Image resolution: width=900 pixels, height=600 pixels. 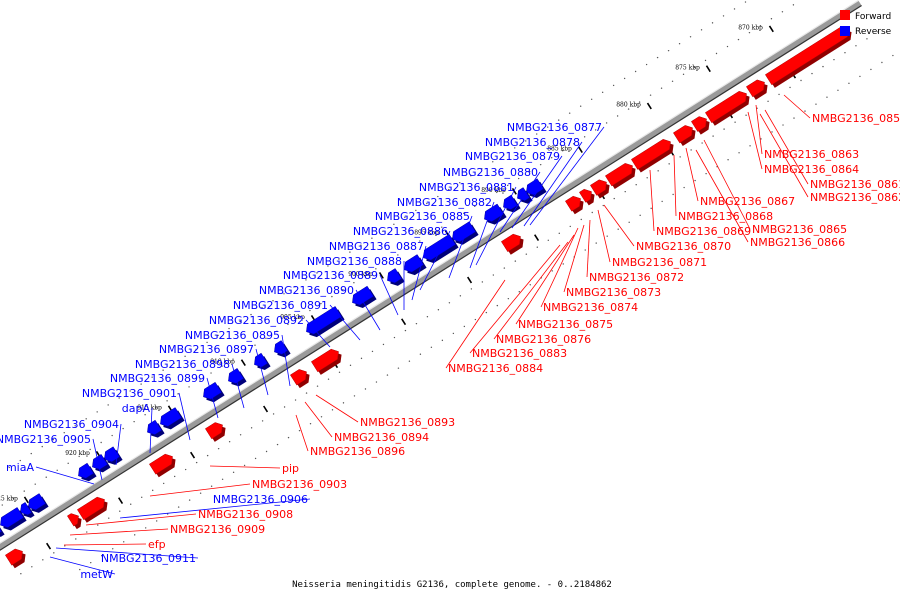 I want to click on forward-gene-label: NMBG2136_0863, so click(x=811, y=154).